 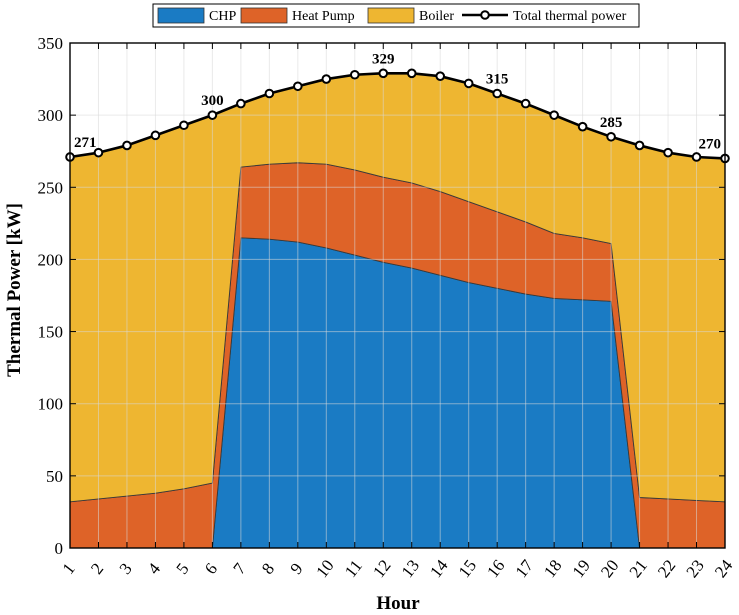 What do you see at coordinates (51, 332) in the screenshot?
I see `y-tick-label-150: 150` at bounding box center [51, 332].